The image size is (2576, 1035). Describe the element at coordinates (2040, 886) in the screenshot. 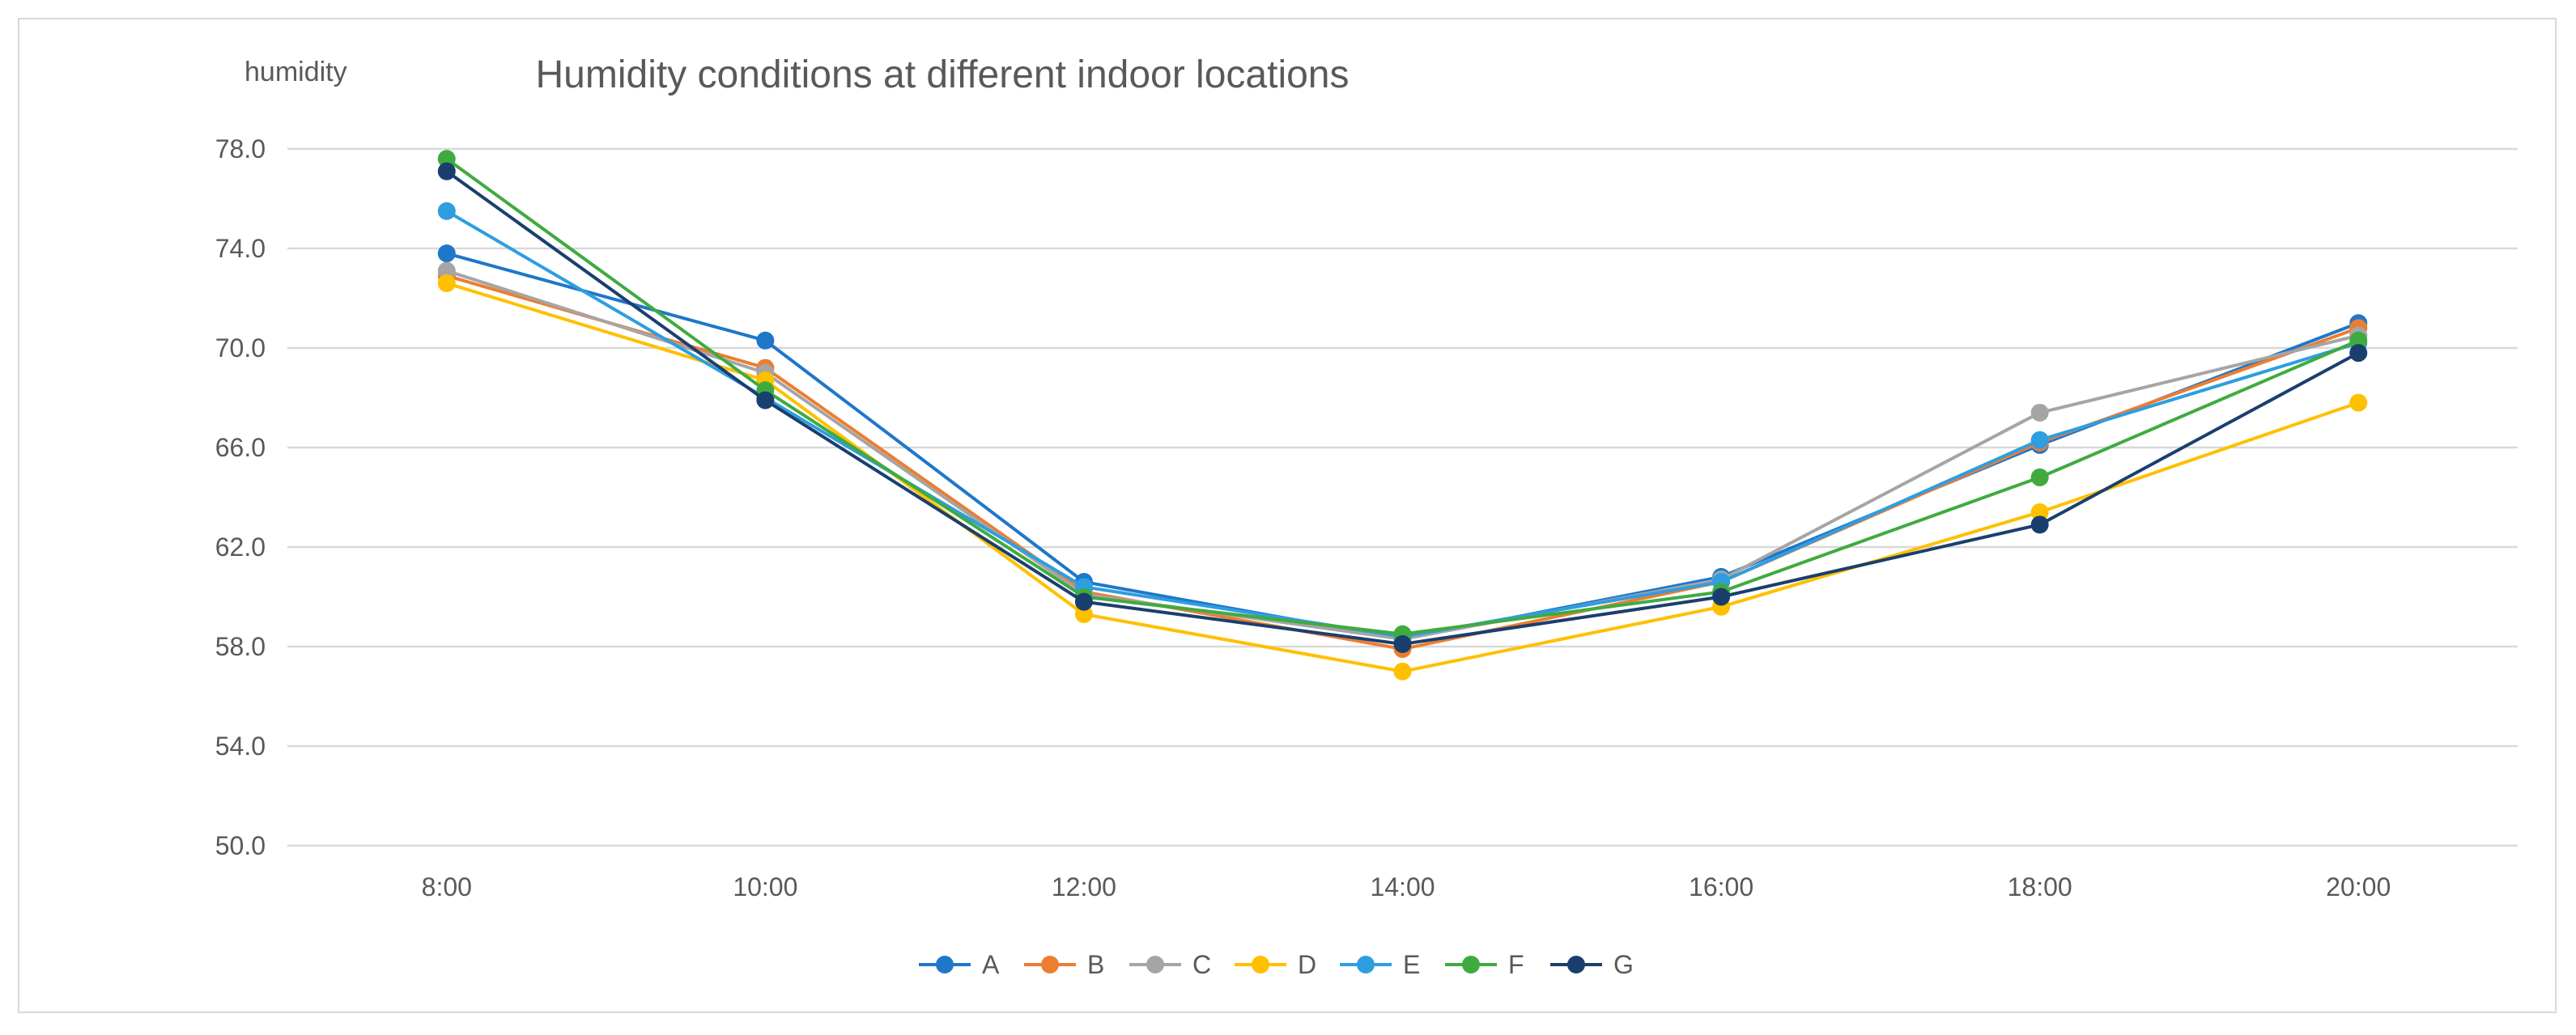

I see `x-tick-label: 18:00` at that location.